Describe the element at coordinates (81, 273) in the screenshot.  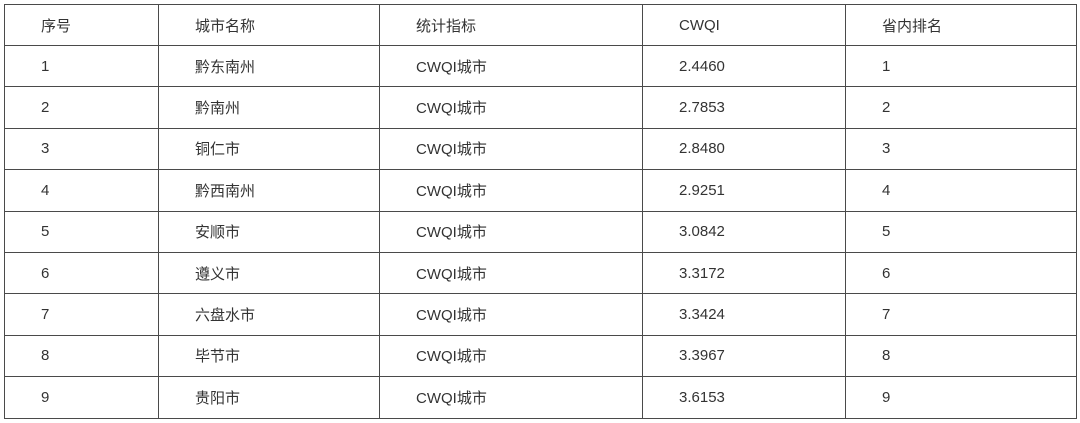
I see `cell-index: 6` at that location.